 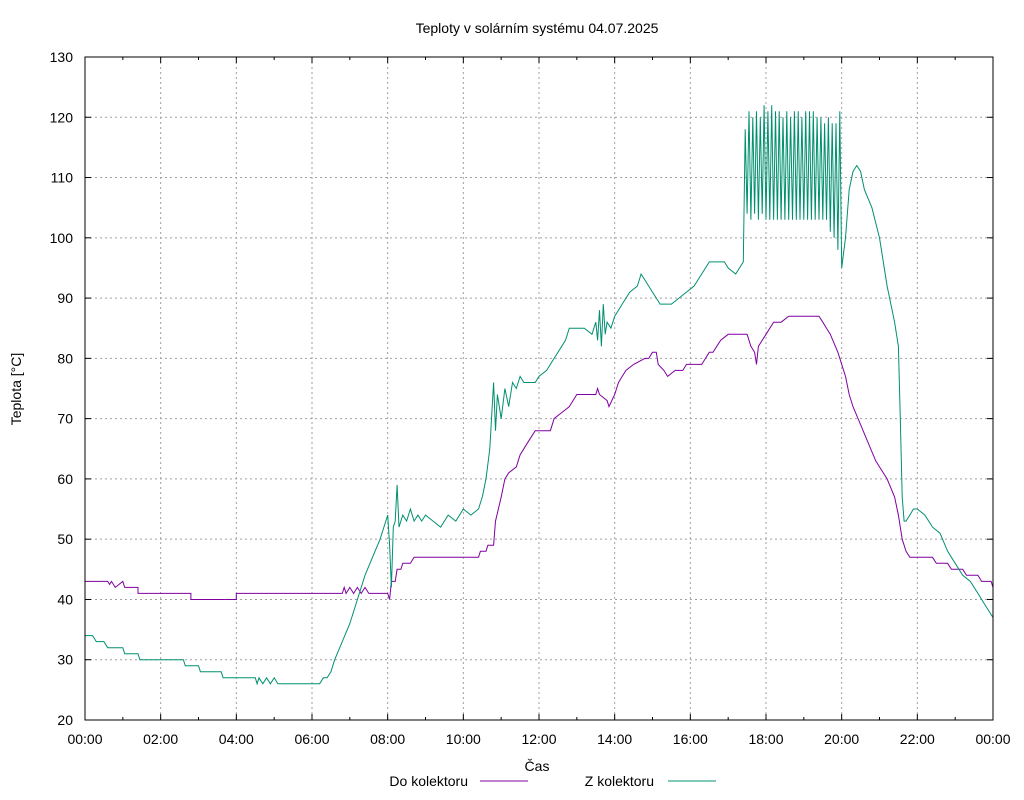 What do you see at coordinates (311, 739) in the screenshot?
I see `x-tick-label: 06:00` at bounding box center [311, 739].